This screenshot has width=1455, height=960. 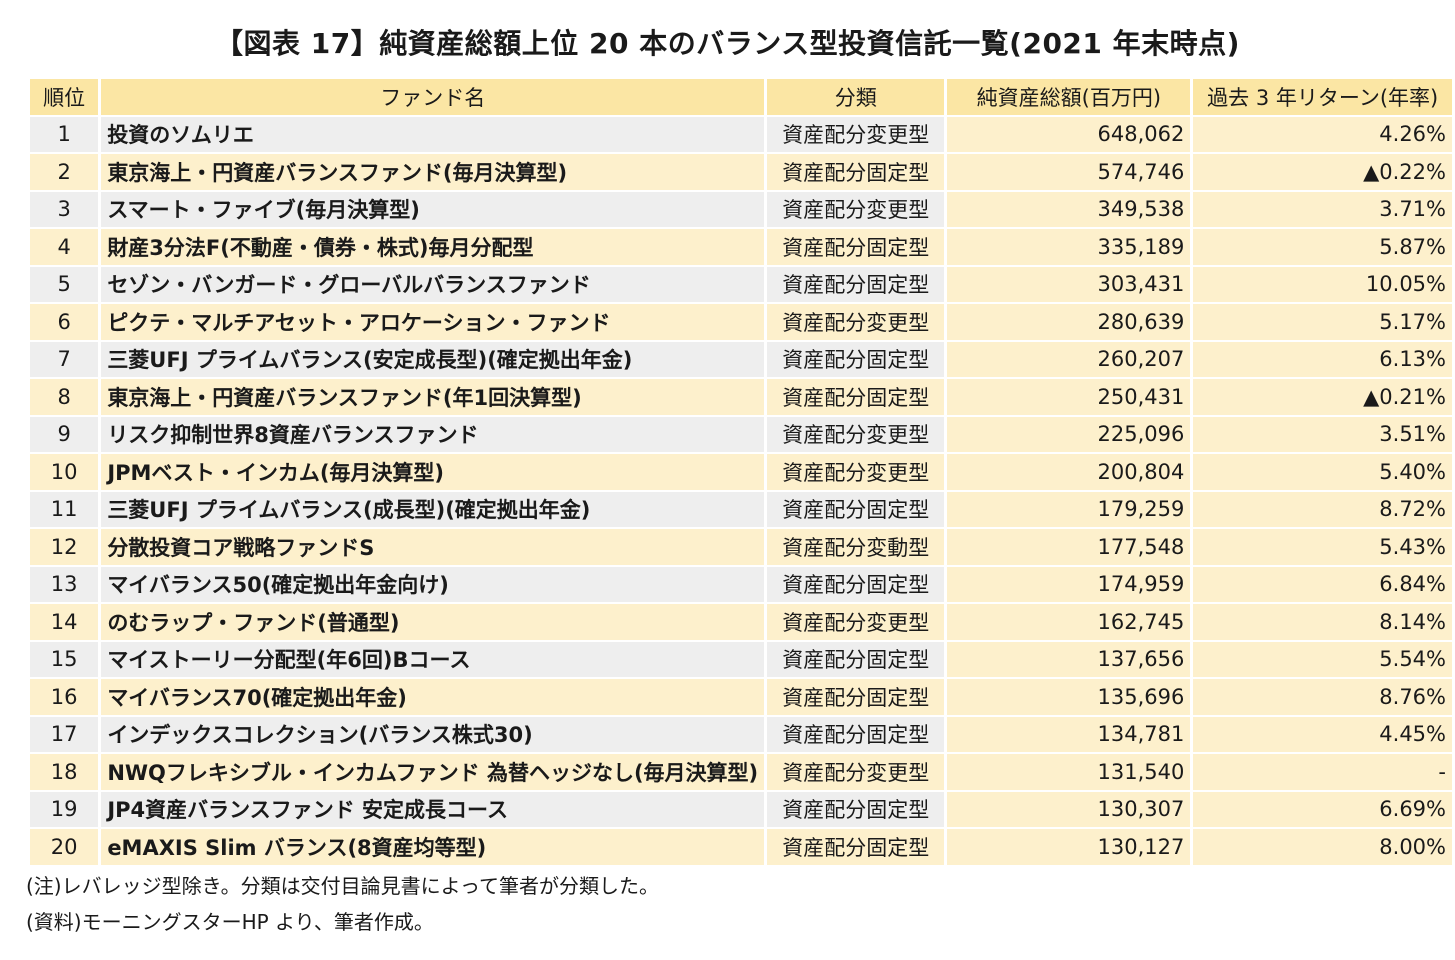 I want to click on return-cell: ▲0.21%, so click(x=1322, y=397).